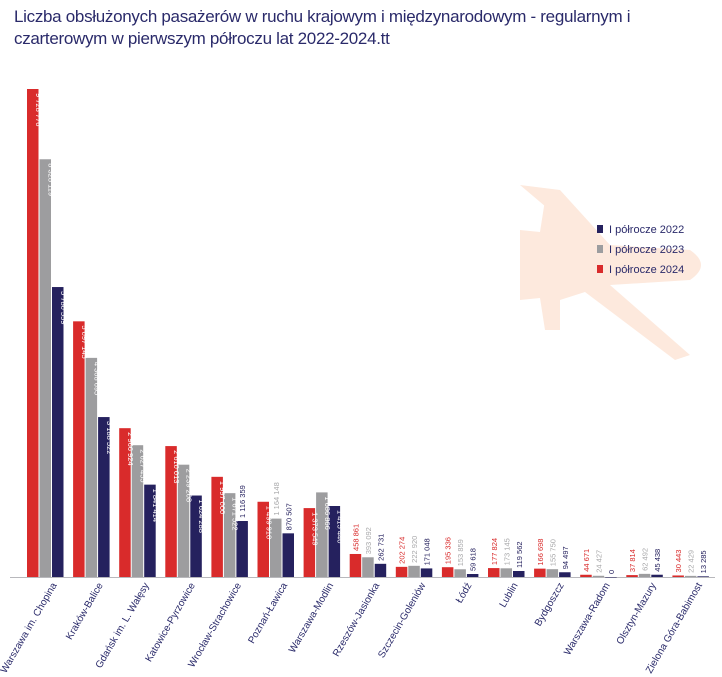  Describe the element at coordinates (155, 505) in the screenshot. I see `data-label: 1 841 414` at that location.